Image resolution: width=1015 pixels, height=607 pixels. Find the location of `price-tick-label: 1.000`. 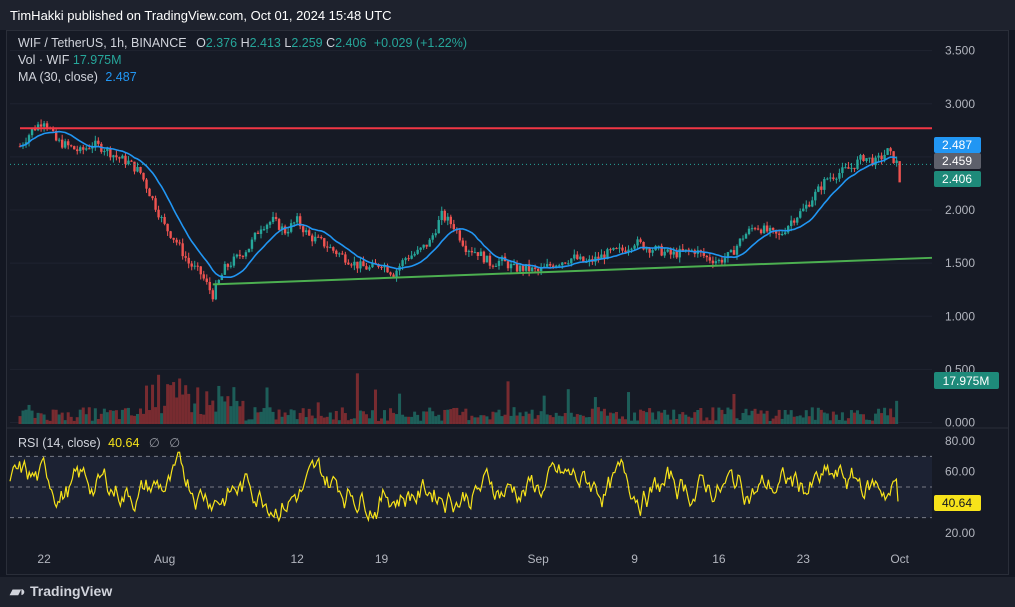

price-tick-label: 1.000 is located at coordinates (960, 316).